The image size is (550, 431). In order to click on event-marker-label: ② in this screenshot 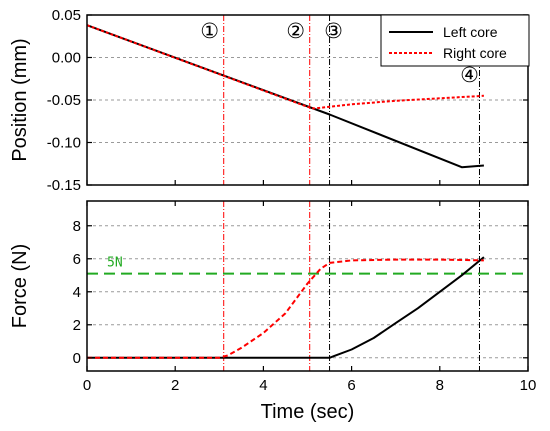, I will do `click(295, 31)`.